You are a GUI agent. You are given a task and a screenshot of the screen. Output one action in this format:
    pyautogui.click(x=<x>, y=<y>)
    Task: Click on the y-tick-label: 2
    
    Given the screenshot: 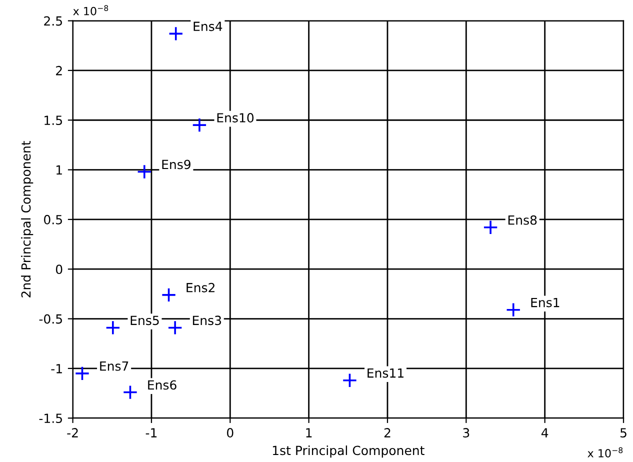 What is the action you would take?
    pyautogui.click(x=59, y=71)
    